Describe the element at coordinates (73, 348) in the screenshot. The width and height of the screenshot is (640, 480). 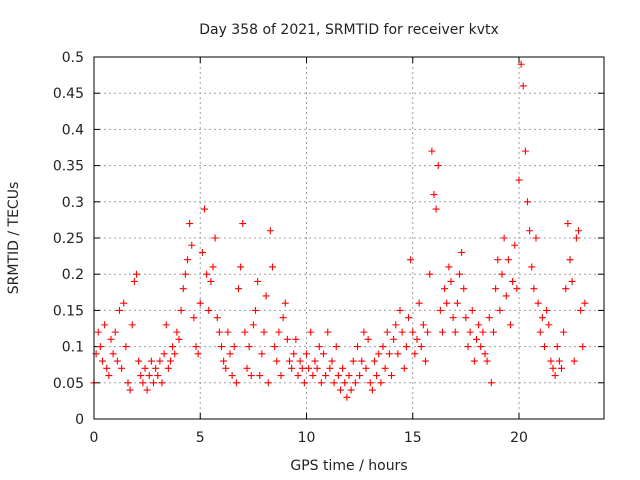
I see `y-tick-label: 0.1` at that location.